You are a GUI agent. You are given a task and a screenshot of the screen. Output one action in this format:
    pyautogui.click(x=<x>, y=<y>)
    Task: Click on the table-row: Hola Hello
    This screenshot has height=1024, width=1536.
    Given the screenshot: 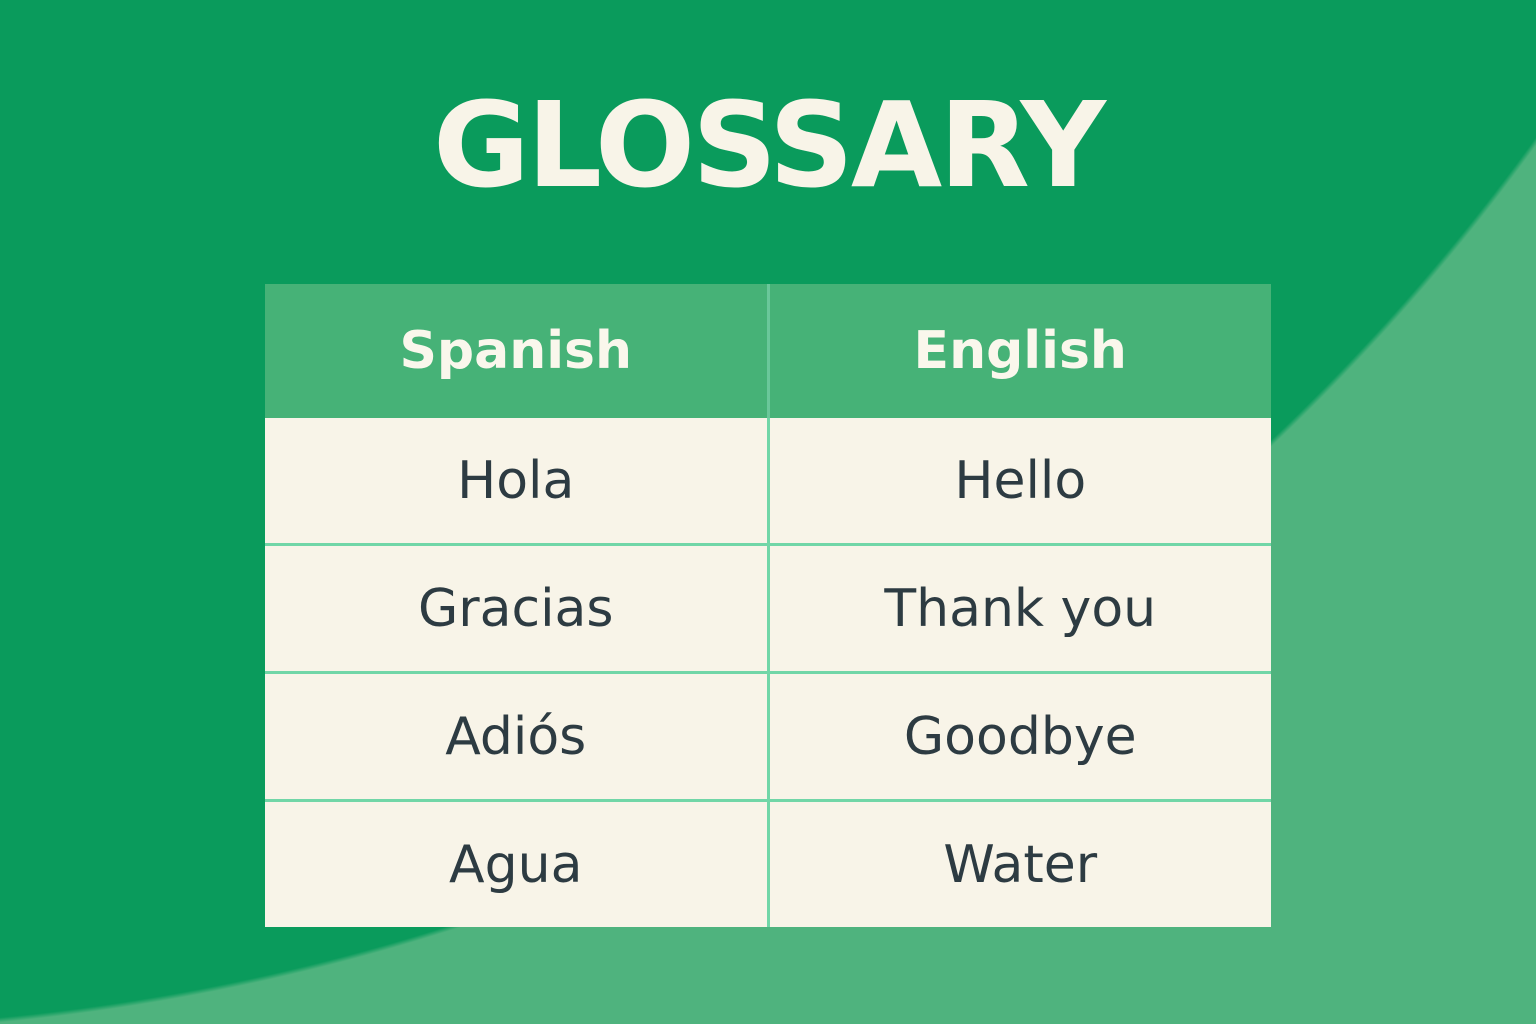 What is the action you would take?
    pyautogui.click(x=768, y=480)
    